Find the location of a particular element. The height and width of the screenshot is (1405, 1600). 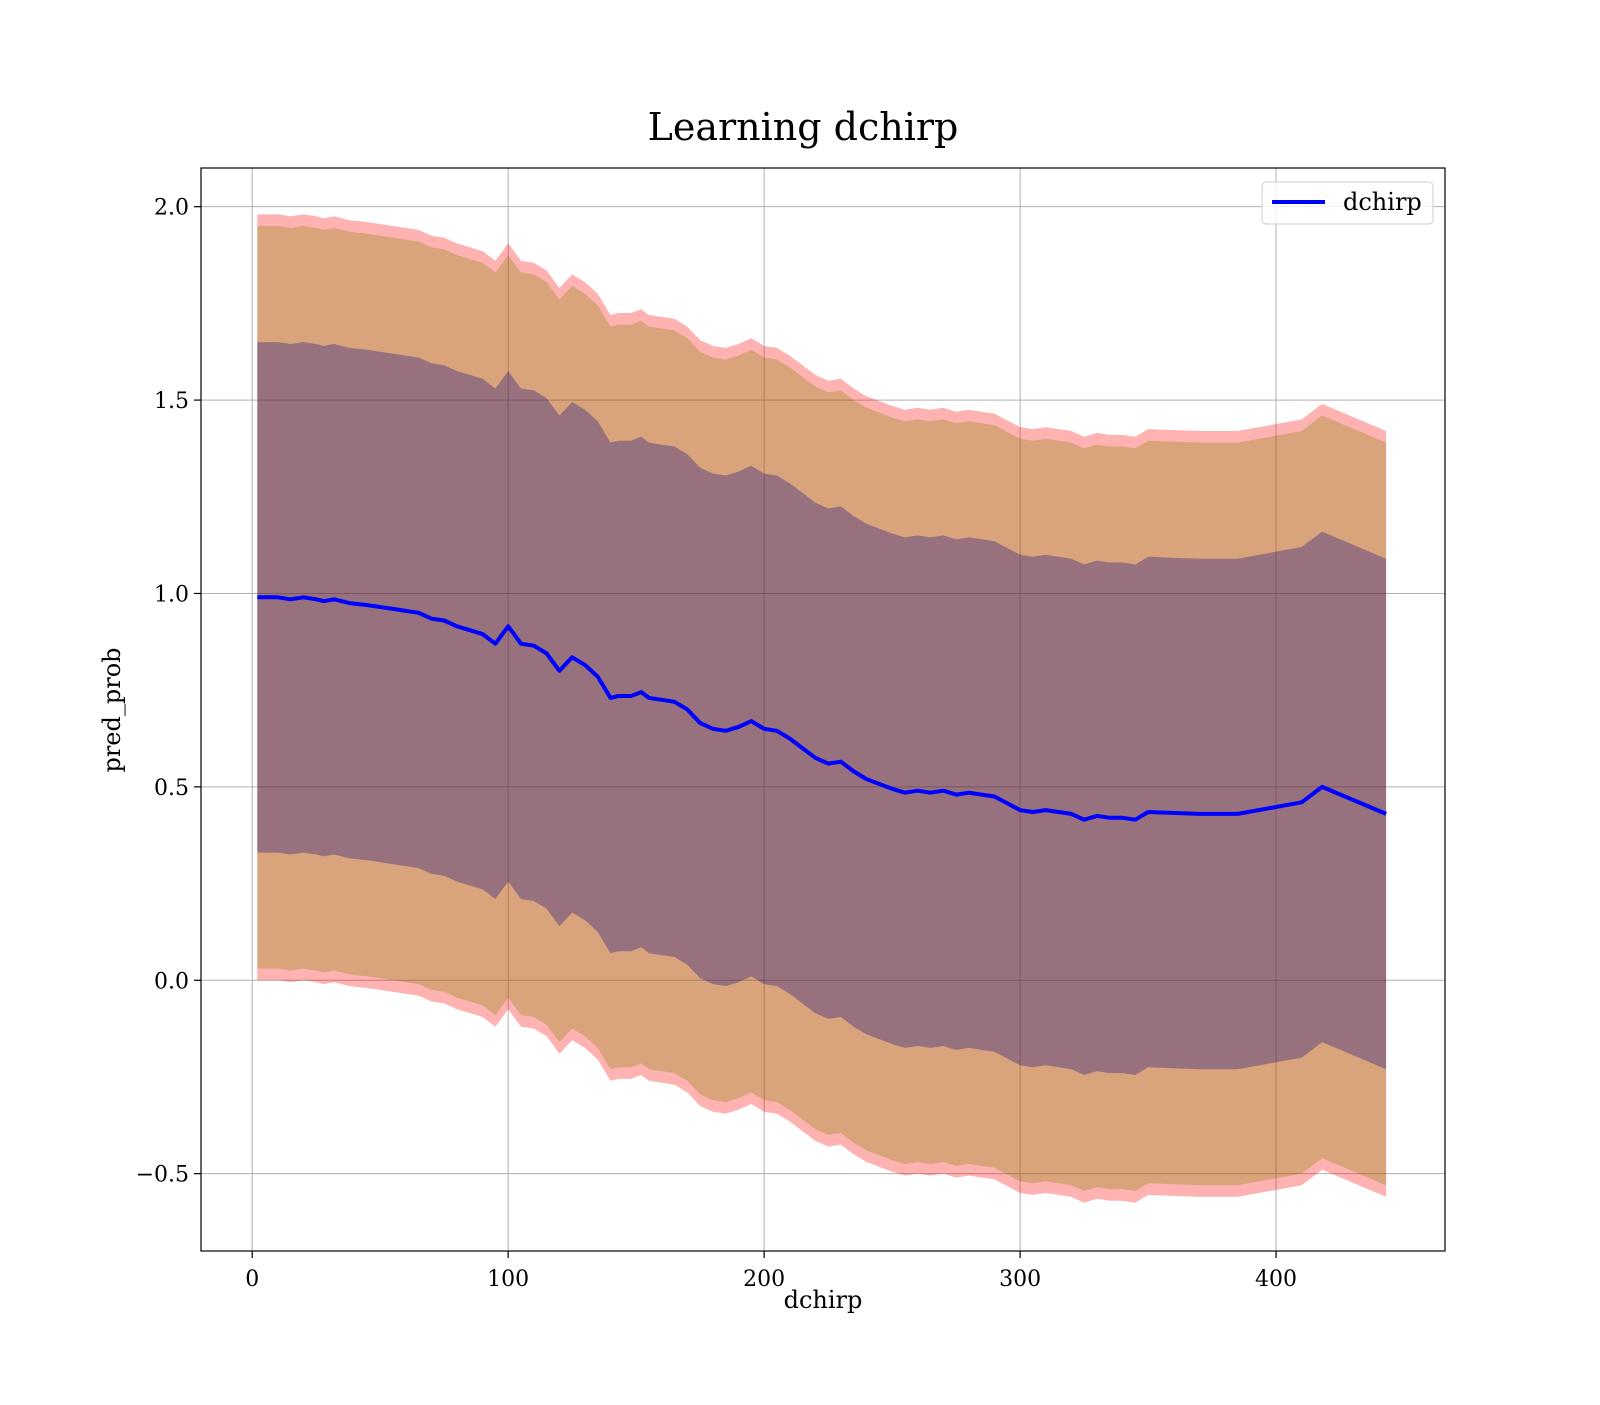

legend-box is located at coordinates (1347, 203).